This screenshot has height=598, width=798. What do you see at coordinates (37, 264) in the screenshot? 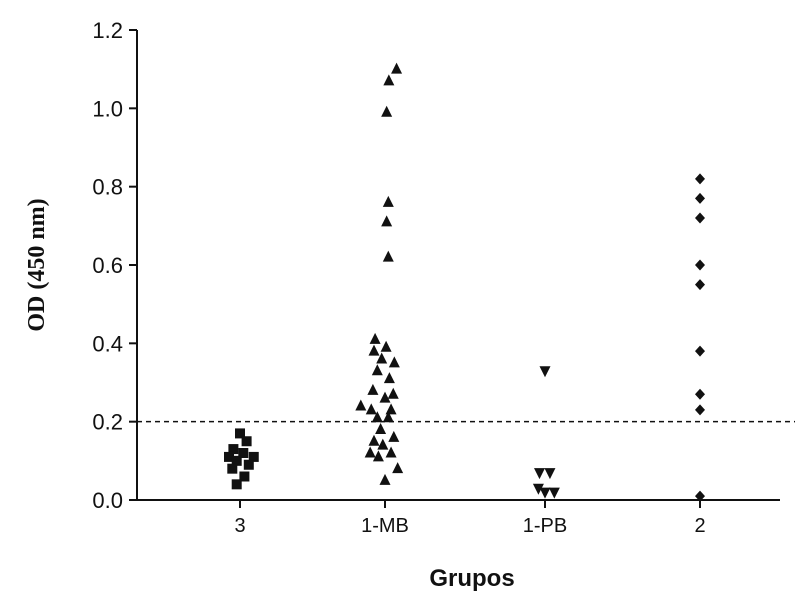
I see `y-axis-title: OD (450 nm)` at bounding box center [37, 264].